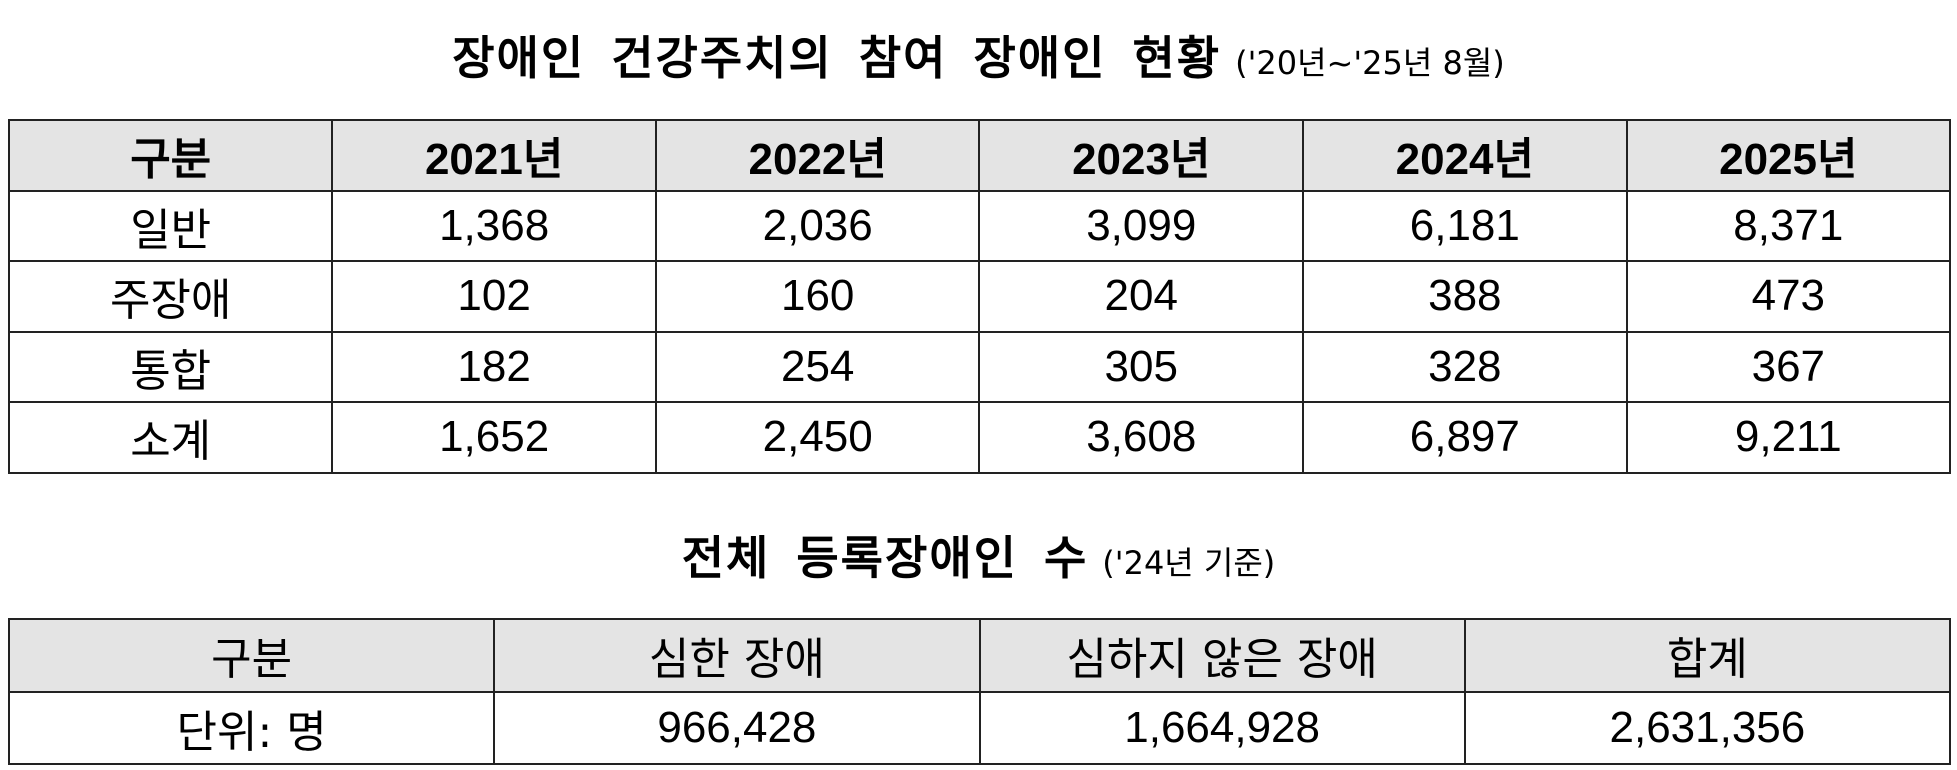 Image resolution: width=1957 pixels, height=770 pixels. I want to click on table-cell: 1,368, so click(494, 225).